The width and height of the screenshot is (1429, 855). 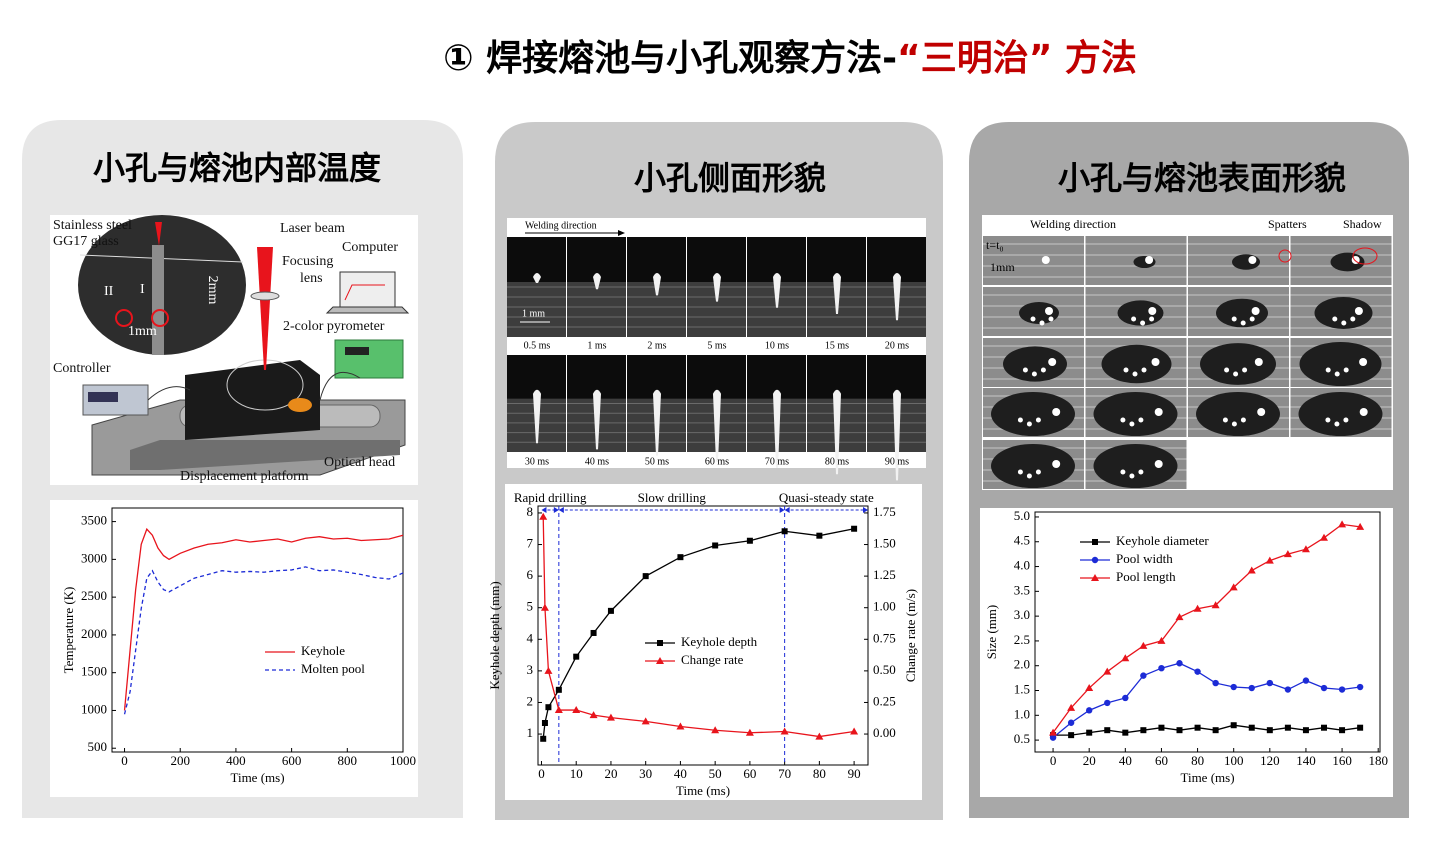 What do you see at coordinates (82, 368) in the screenshot?
I see `diagram-label: Controller` at bounding box center [82, 368].